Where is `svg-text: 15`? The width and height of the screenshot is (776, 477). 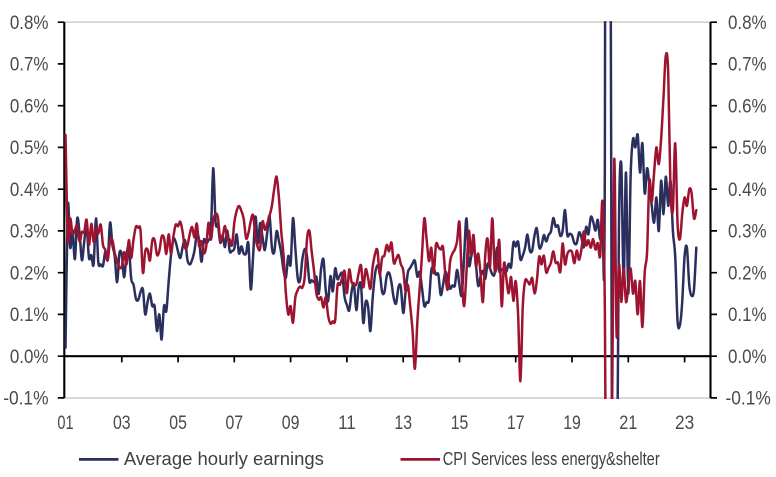
svg-text: 15 is located at coordinates (460, 423).